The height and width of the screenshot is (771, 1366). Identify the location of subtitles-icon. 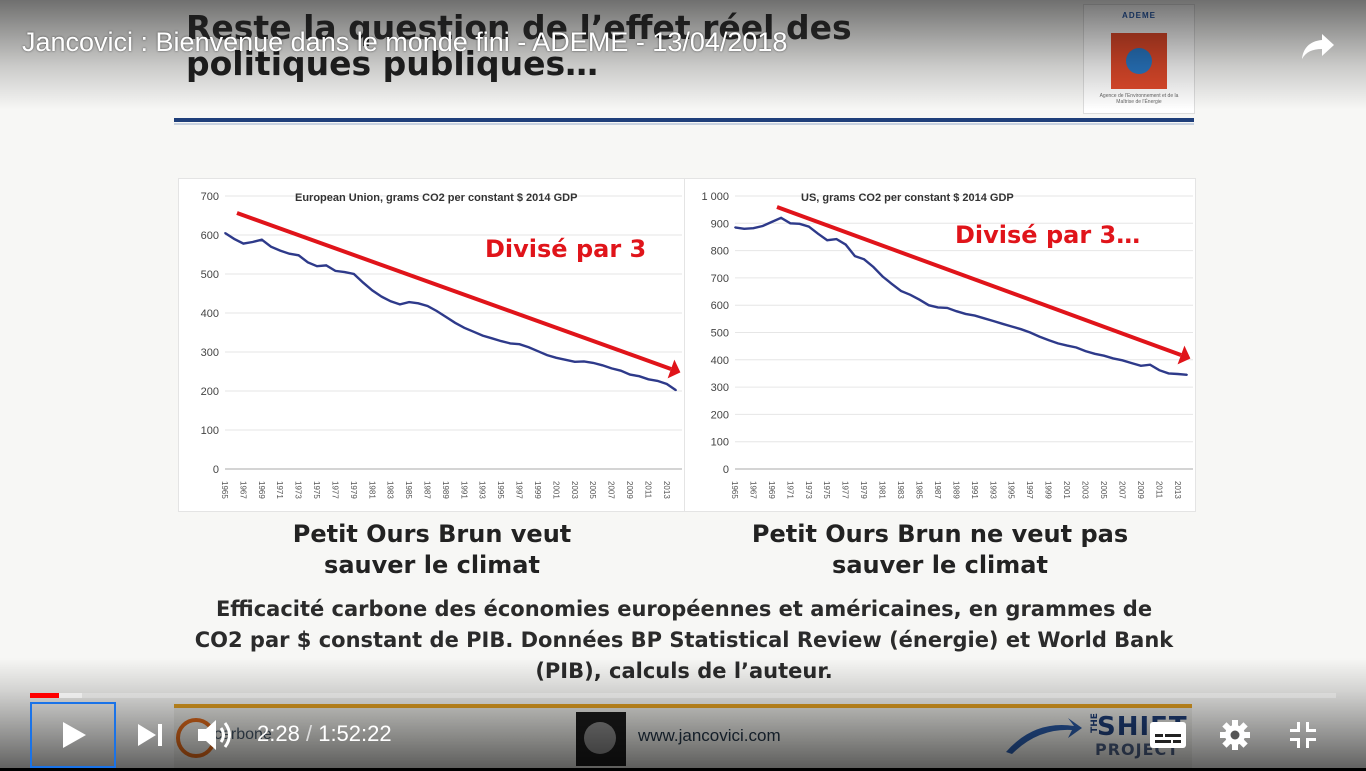
(1168, 735).